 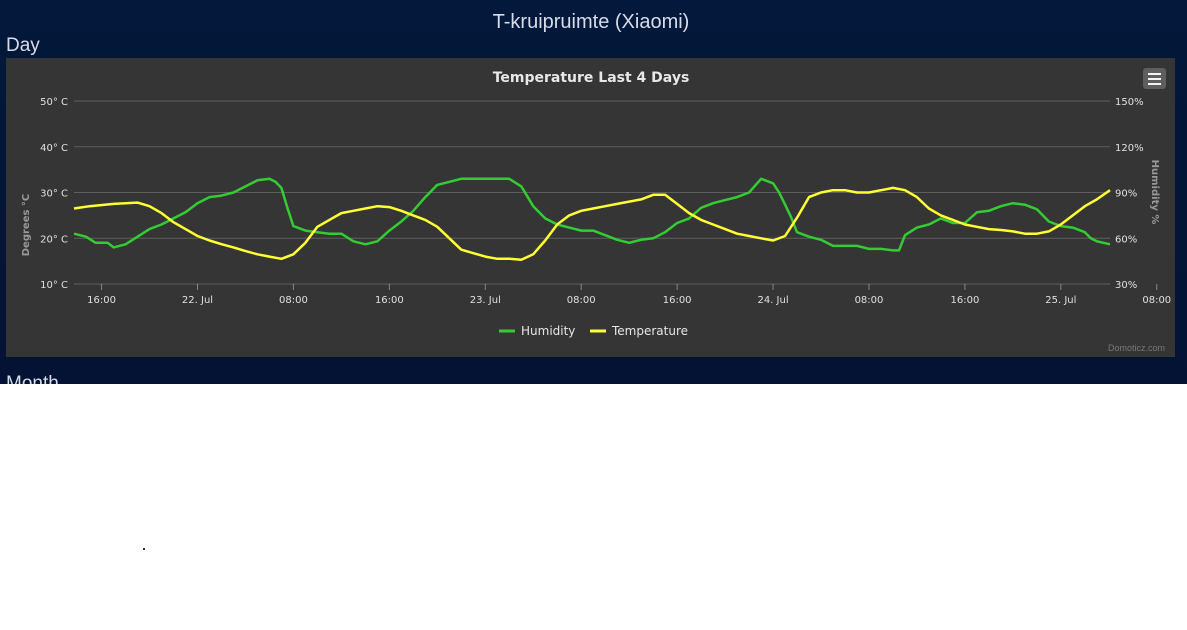 What do you see at coordinates (54, 102) in the screenshot?
I see `y-tick-label-left: 50° C` at bounding box center [54, 102].